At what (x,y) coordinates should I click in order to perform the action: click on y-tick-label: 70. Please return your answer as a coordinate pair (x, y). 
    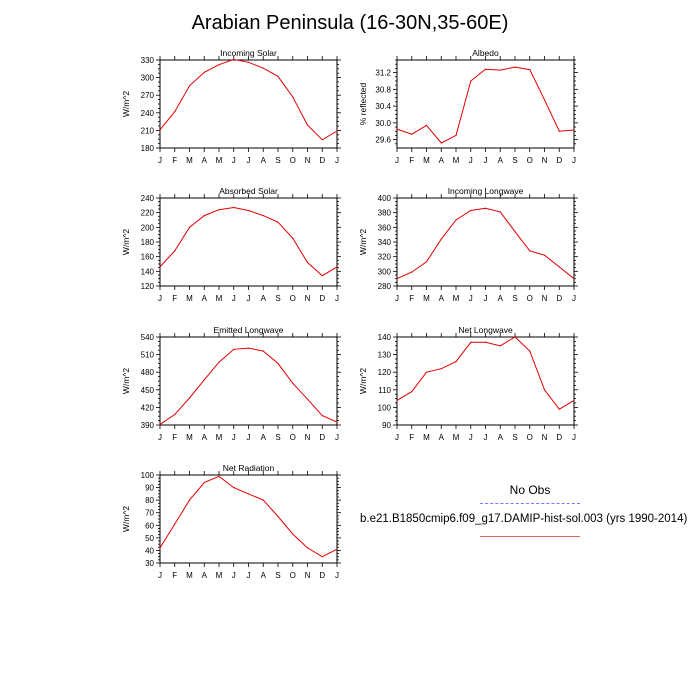
    Looking at the image, I should click on (149, 513).